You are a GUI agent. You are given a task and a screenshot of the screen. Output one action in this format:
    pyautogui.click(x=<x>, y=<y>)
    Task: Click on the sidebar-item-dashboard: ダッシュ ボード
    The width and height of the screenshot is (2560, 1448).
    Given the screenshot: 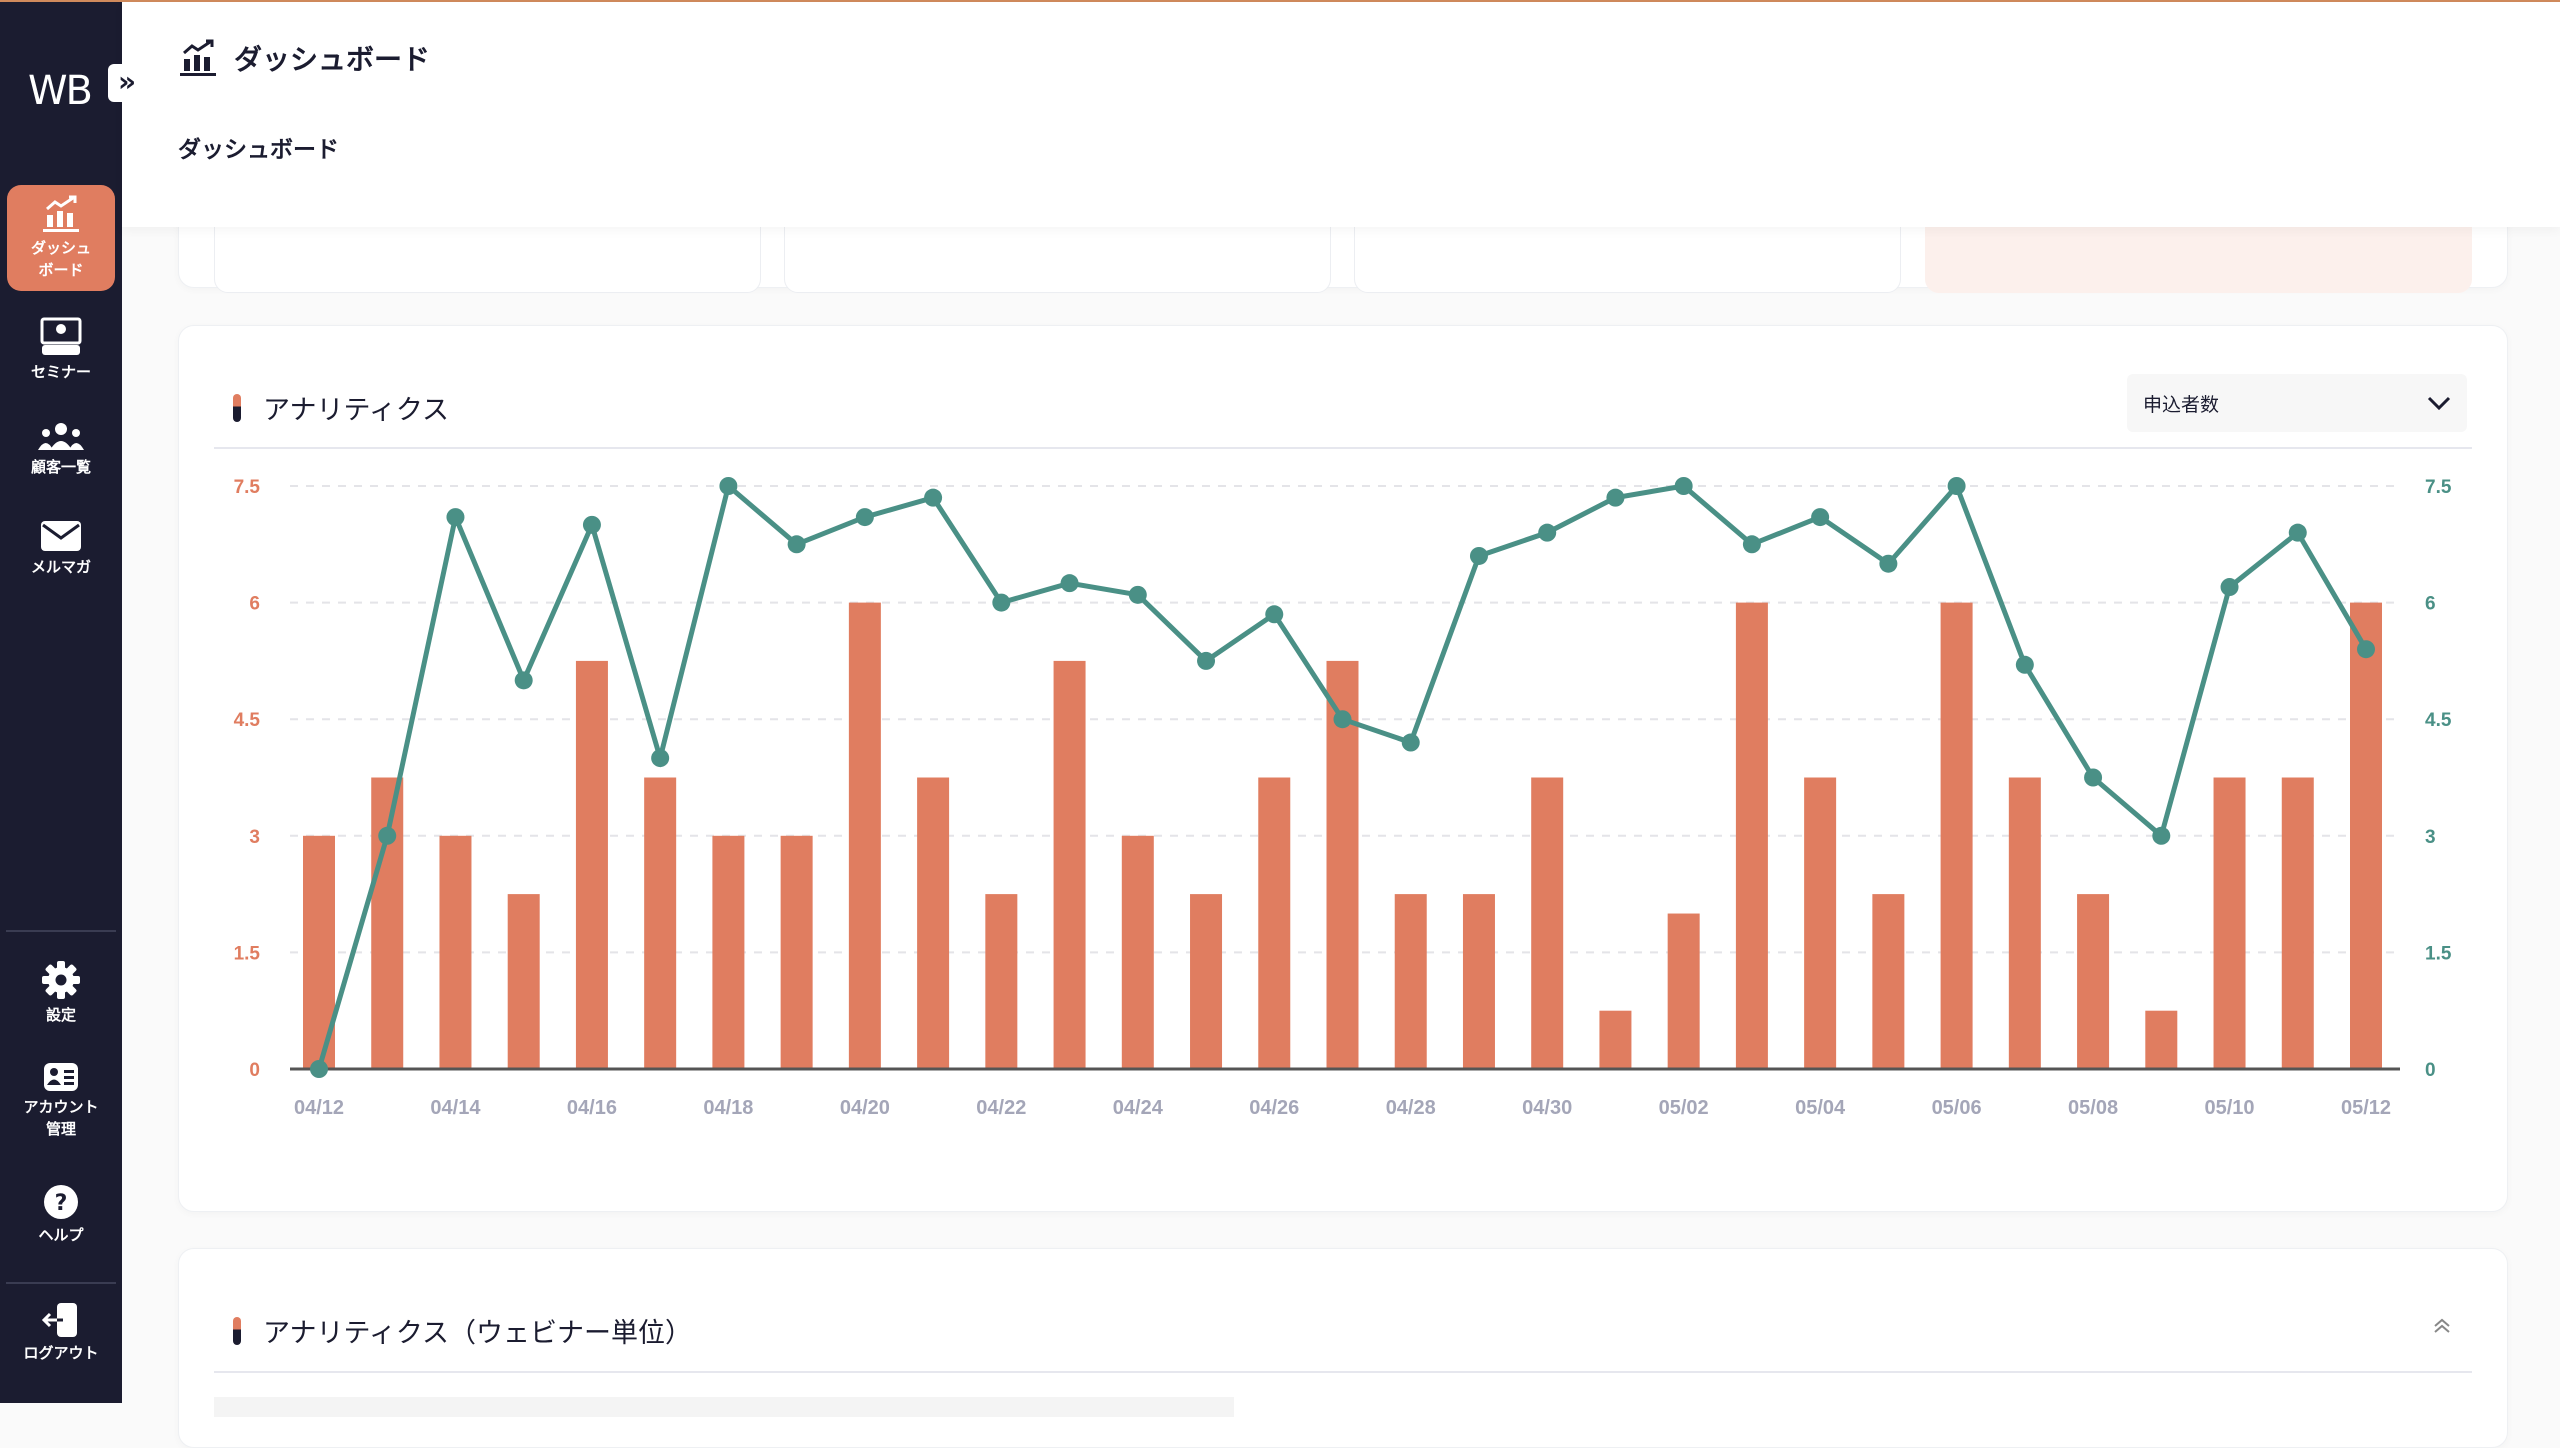 What is the action you would take?
    pyautogui.click(x=61, y=238)
    